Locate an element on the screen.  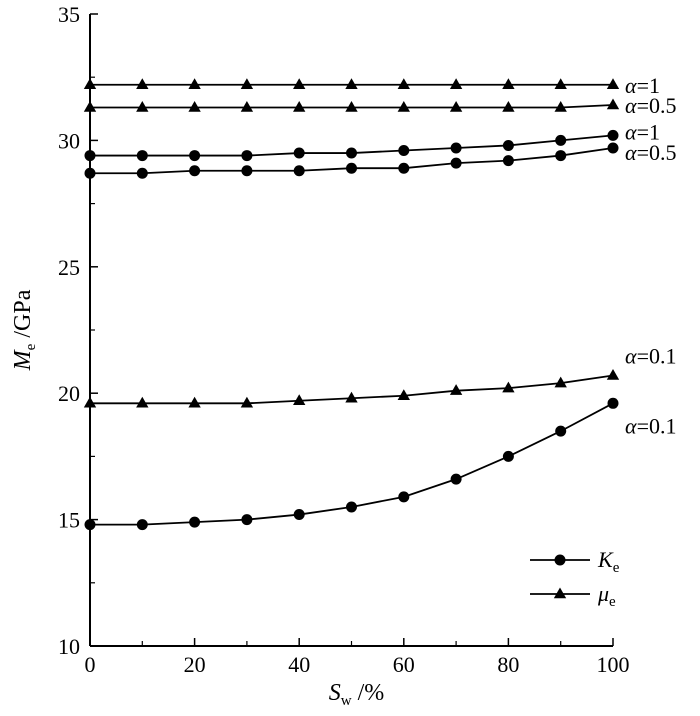
legend-label: Ke is located at coordinates (608, 561).